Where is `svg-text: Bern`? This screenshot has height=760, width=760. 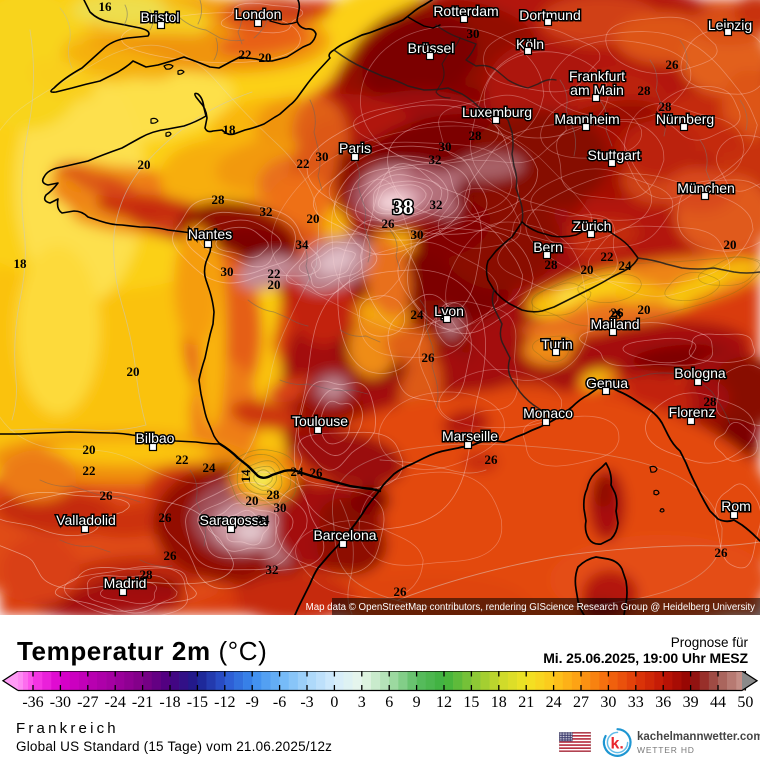
svg-text: Bern is located at coordinates (548, 247).